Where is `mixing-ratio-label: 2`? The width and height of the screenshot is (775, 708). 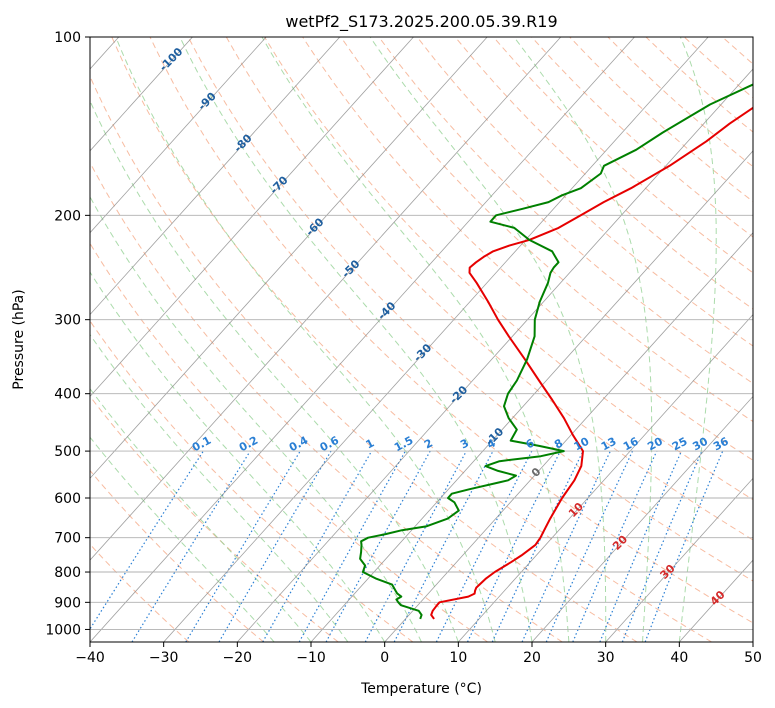 mixing-ratio-label: 2 is located at coordinates (428, 443).